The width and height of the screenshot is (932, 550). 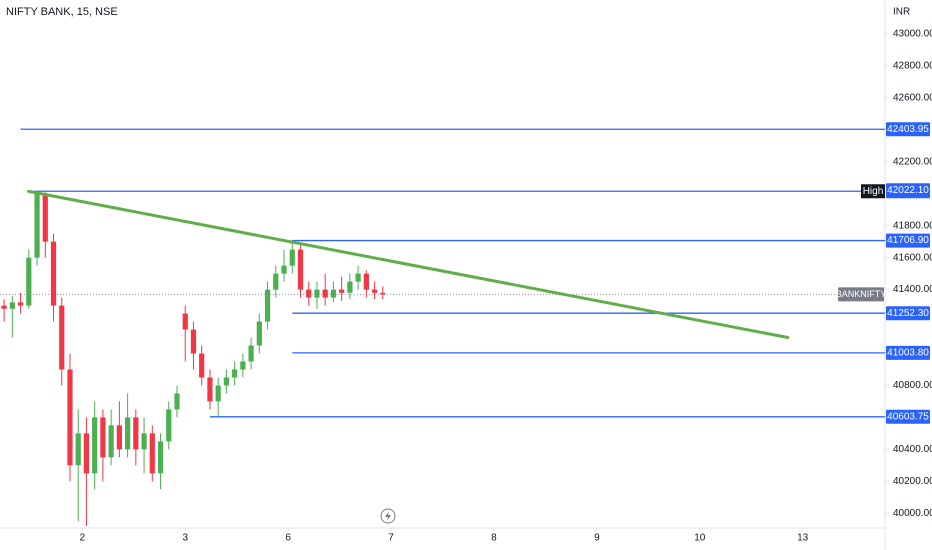 What do you see at coordinates (494, 538) in the screenshot?
I see `x-tick-label: 8` at bounding box center [494, 538].